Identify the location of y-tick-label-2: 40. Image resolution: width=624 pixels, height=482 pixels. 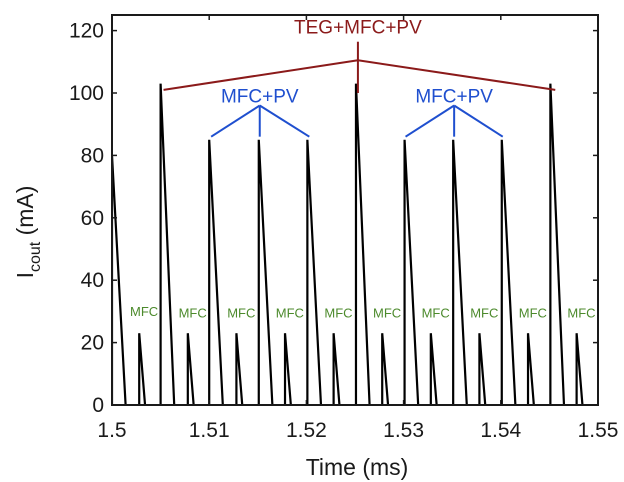
(92, 280).